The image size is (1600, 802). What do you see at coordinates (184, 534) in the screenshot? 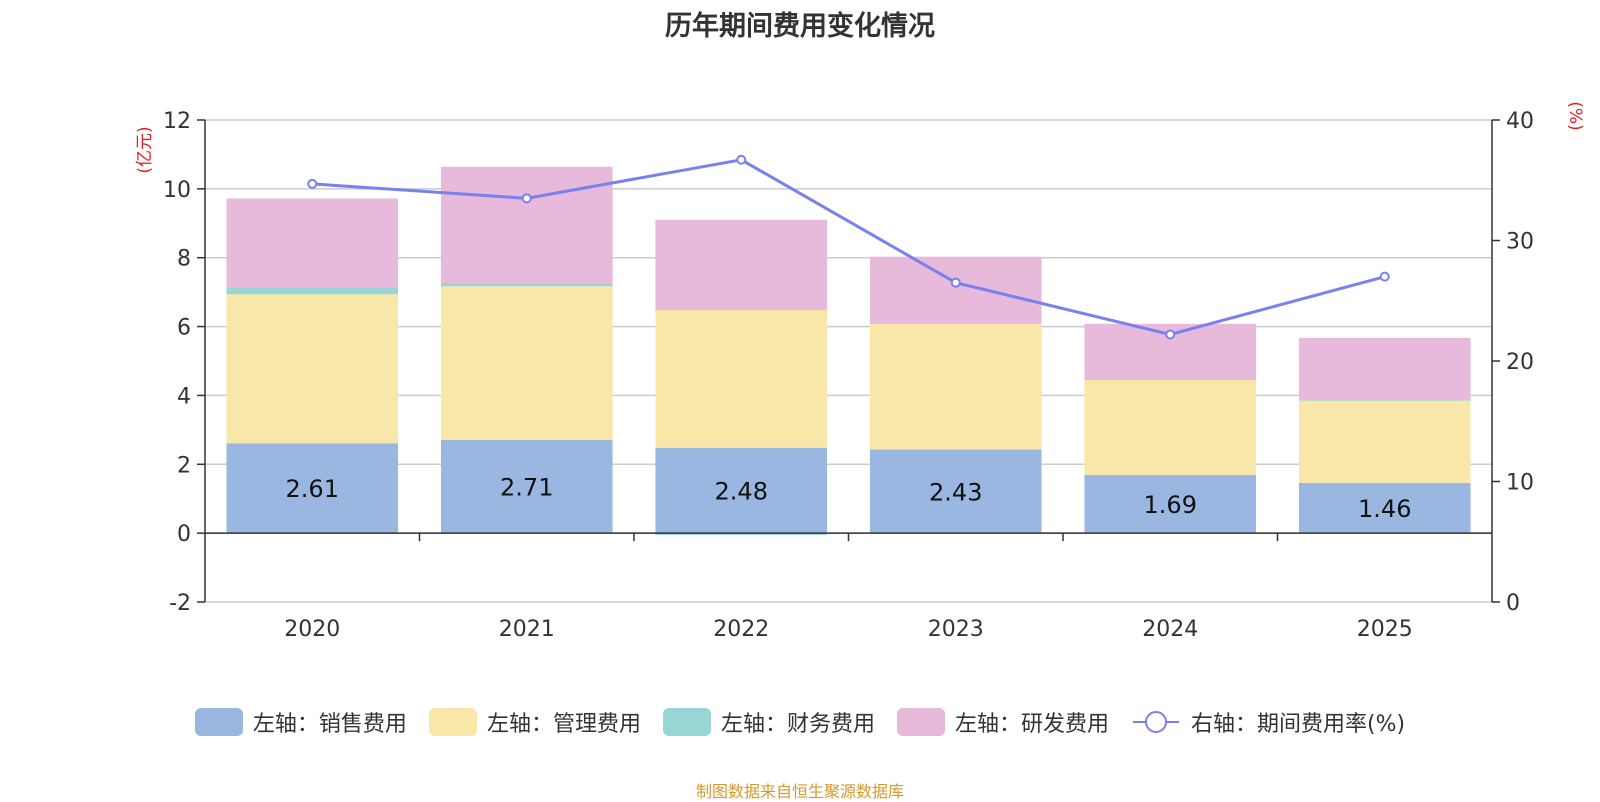
I see `left-tick-label: 0` at bounding box center [184, 534].